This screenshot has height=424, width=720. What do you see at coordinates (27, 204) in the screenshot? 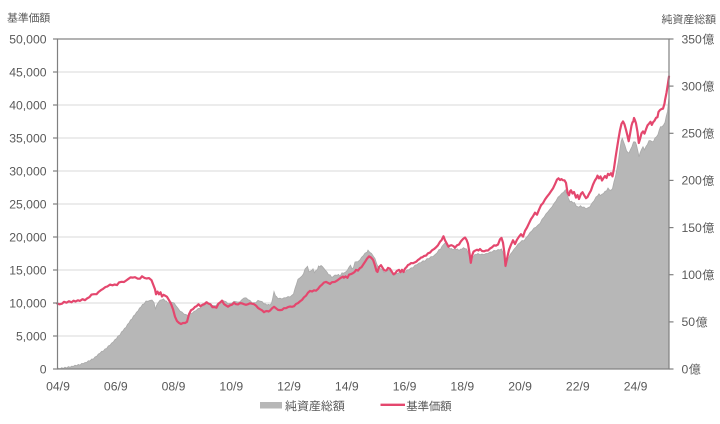
I see `svg-text: 25,000` at bounding box center [27, 204].